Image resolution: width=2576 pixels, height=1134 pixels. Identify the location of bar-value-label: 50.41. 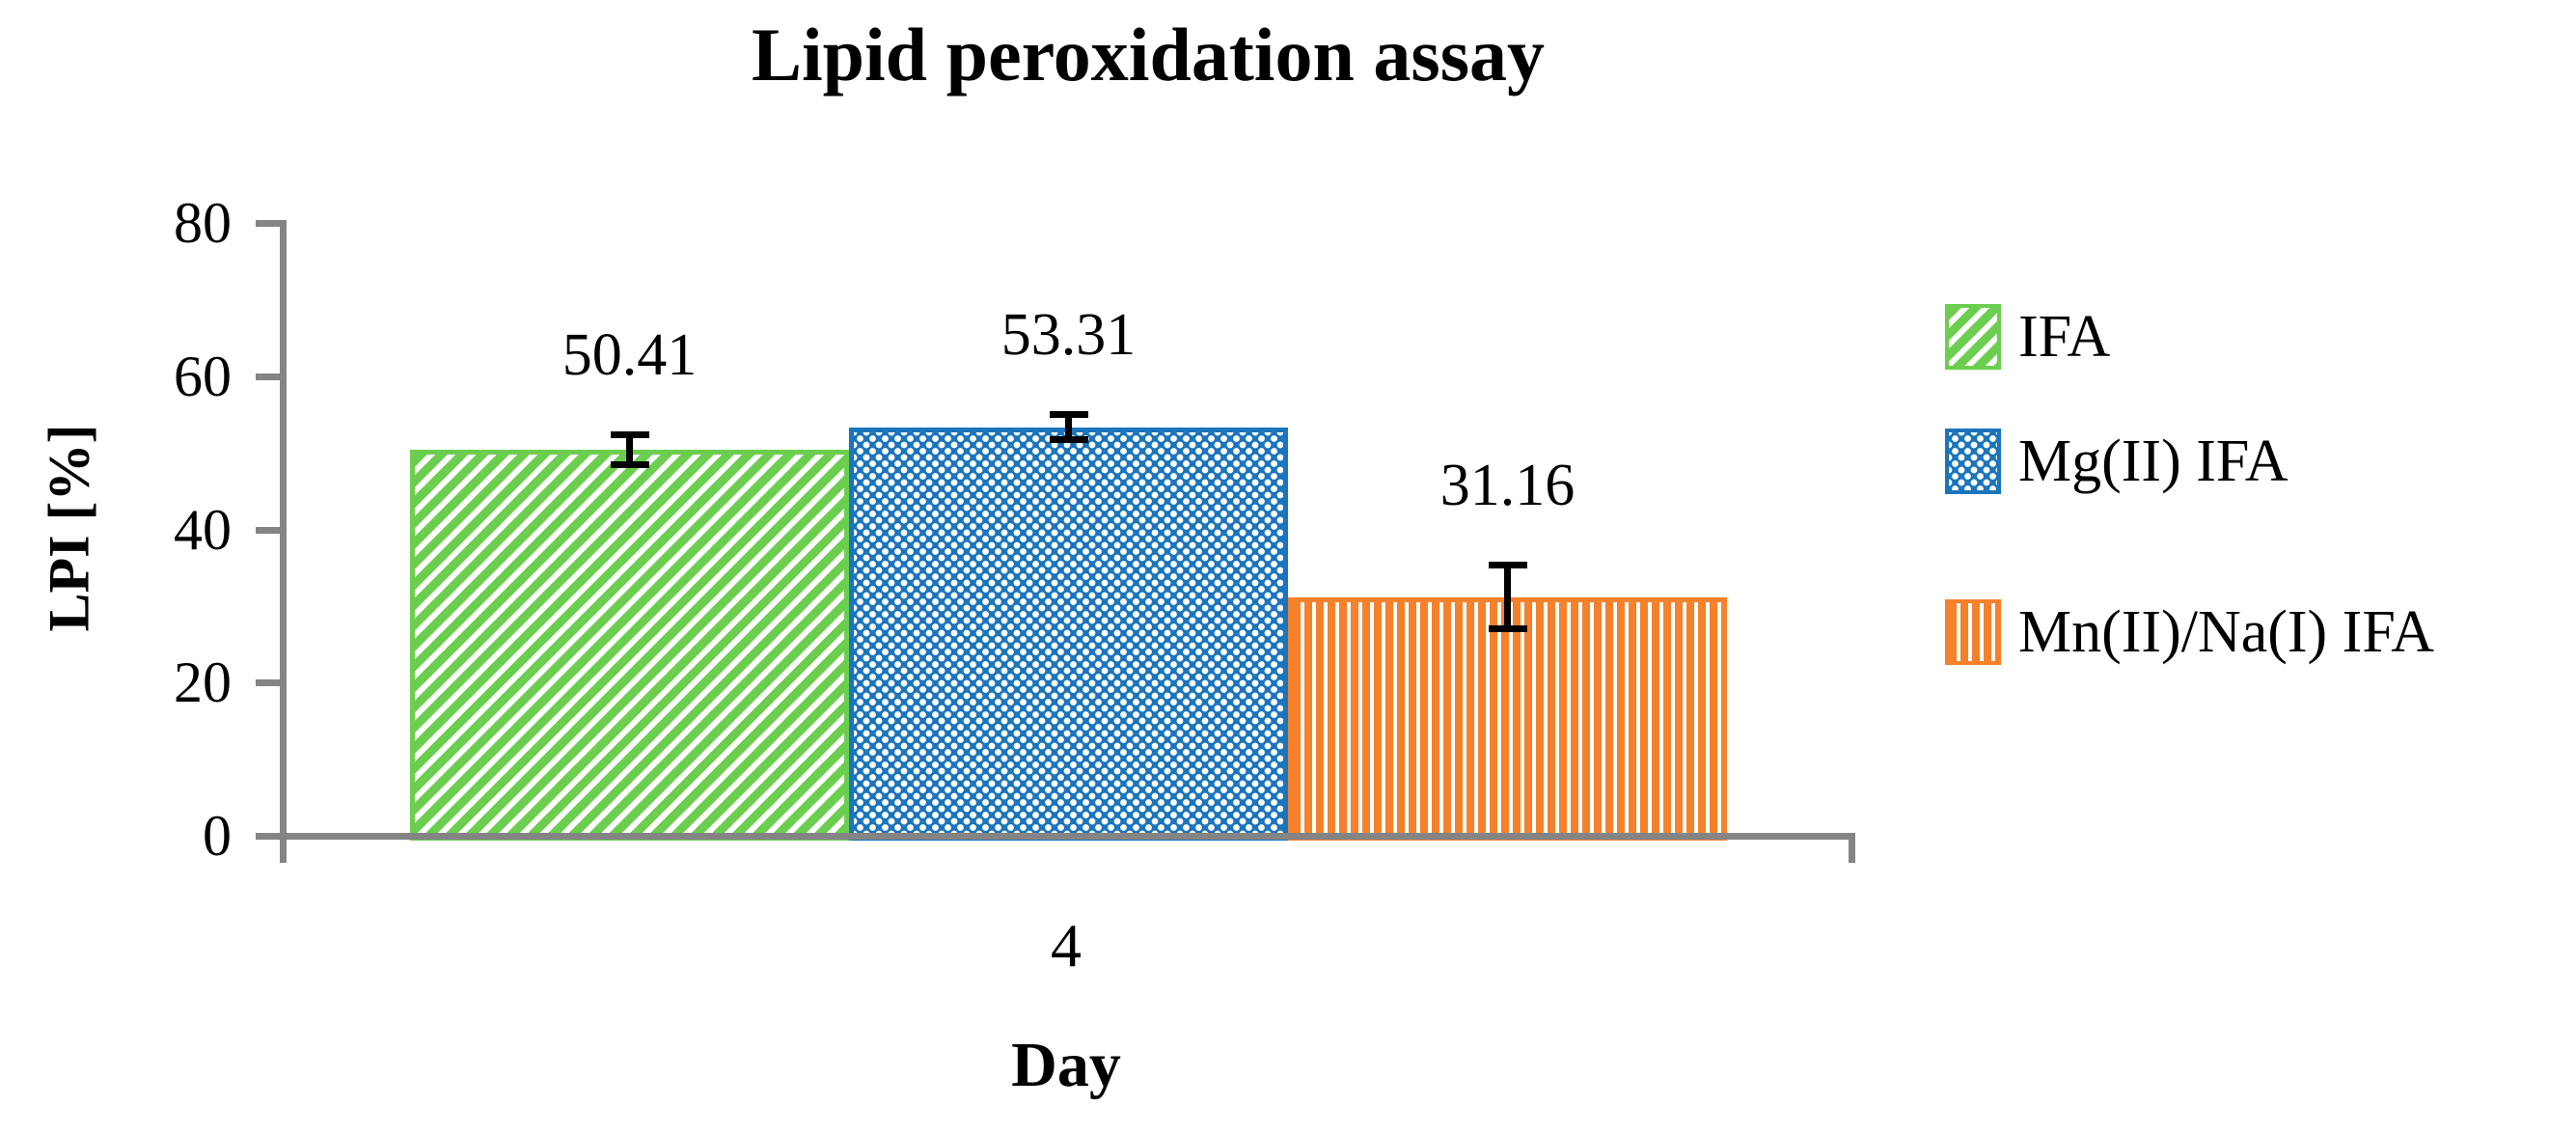
(630, 354).